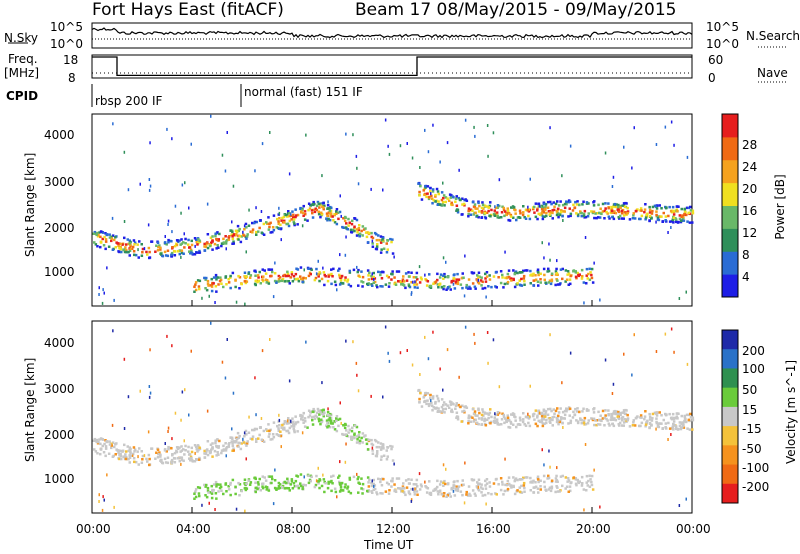 This screenshot has height=554, width=800. I want to click on power-ytick-2000: 2000, so click(59, 228).